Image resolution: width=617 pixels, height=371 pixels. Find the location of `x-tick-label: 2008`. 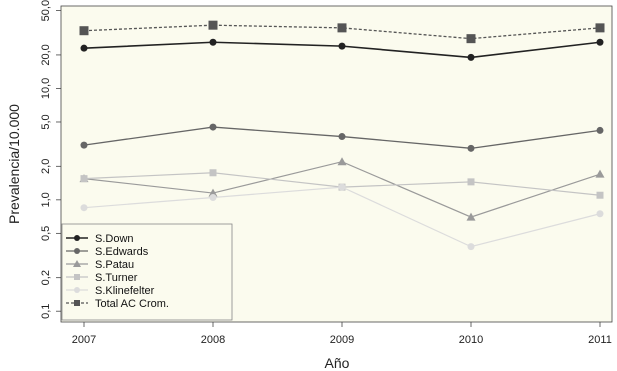

x-tick-label: 2008 is located at coordinates (213, 340).